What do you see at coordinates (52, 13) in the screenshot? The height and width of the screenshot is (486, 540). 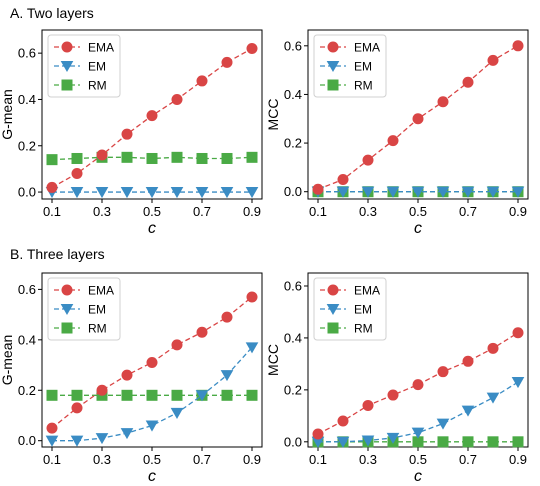 I see `section-title-two-layers: A. Two layers` at bounding box center [52, 13].